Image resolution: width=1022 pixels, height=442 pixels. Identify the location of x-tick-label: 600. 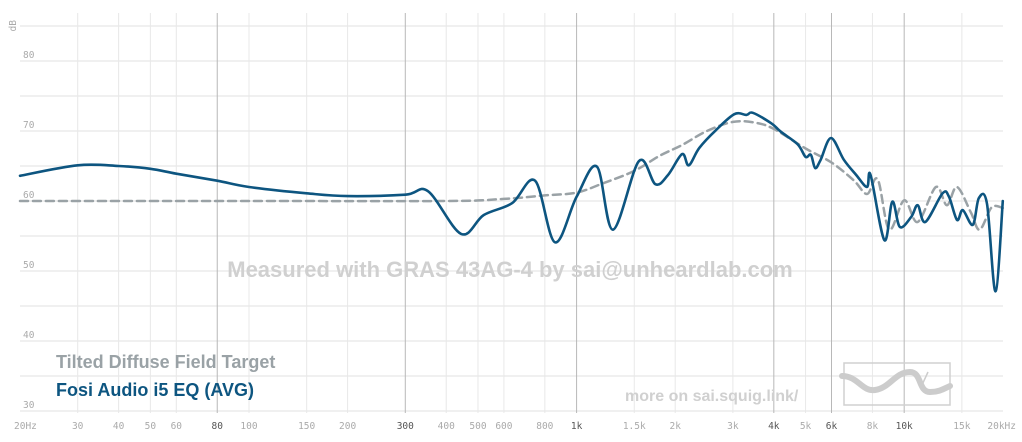
(503, 426).